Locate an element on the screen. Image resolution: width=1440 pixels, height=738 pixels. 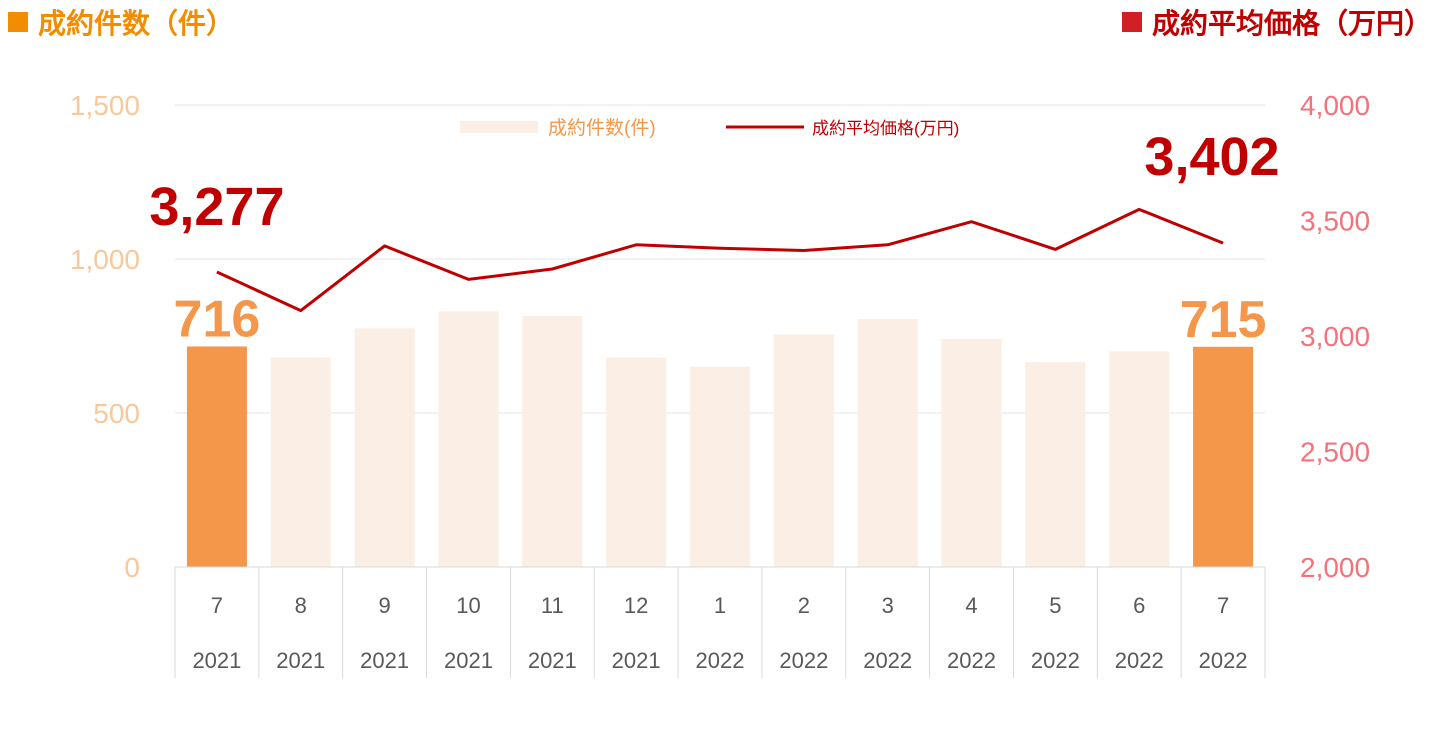
x-axis-month-label: 3 is located at coordinates (888, 605).